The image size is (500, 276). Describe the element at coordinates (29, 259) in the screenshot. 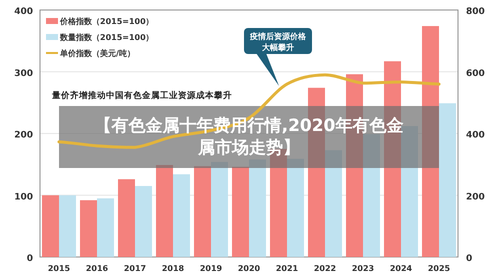

I see `y-tick-label: 0` at that location.